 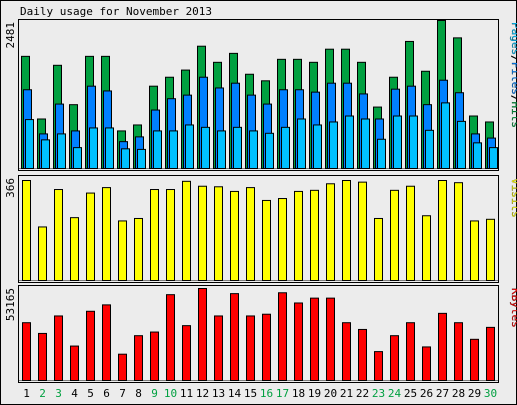 What do you see at coordinates (513, 78) in the screenshot?
I see `legend-entry-usage-2: Files` at bounding box center [513, 78].